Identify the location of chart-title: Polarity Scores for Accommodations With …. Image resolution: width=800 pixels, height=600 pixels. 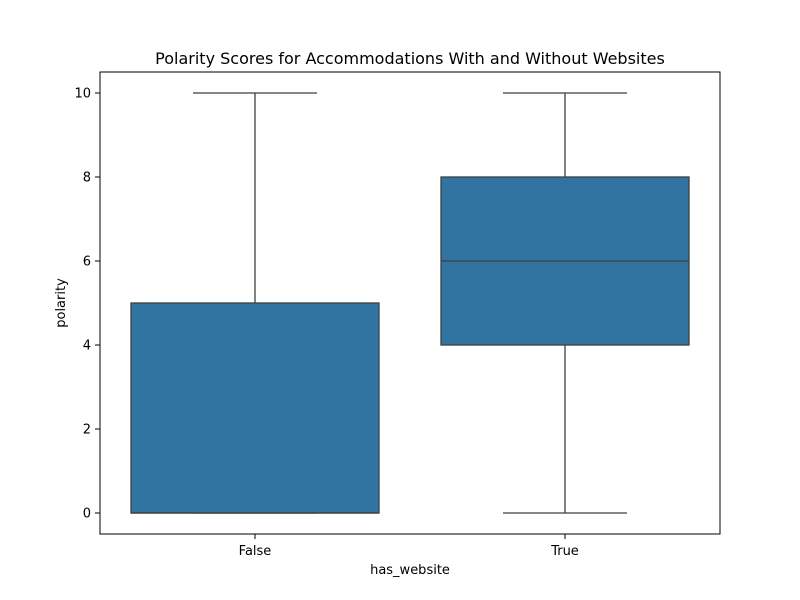
(410, 58).